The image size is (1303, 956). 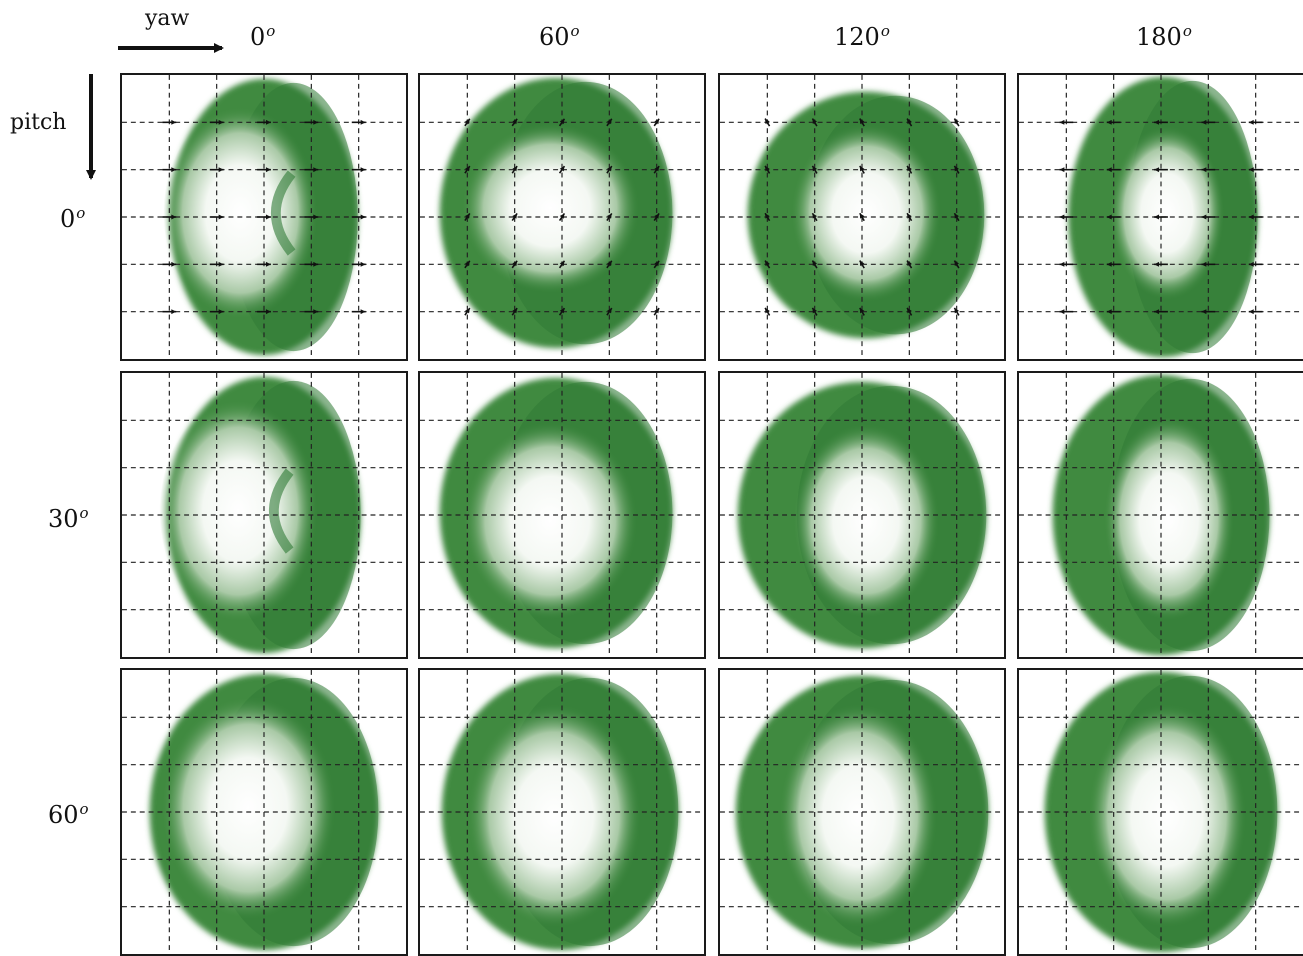 I want to click on column-header-yaw-60: 60o, so click(x=559, y=36).